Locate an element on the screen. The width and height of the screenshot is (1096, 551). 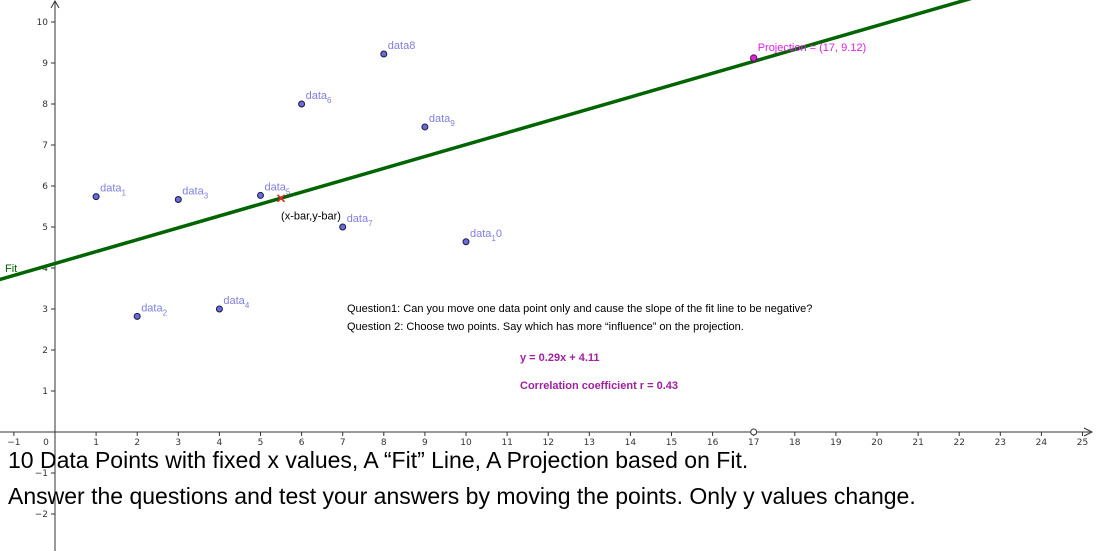
x-tick-label: 13 is located at coordinates (589, 443).